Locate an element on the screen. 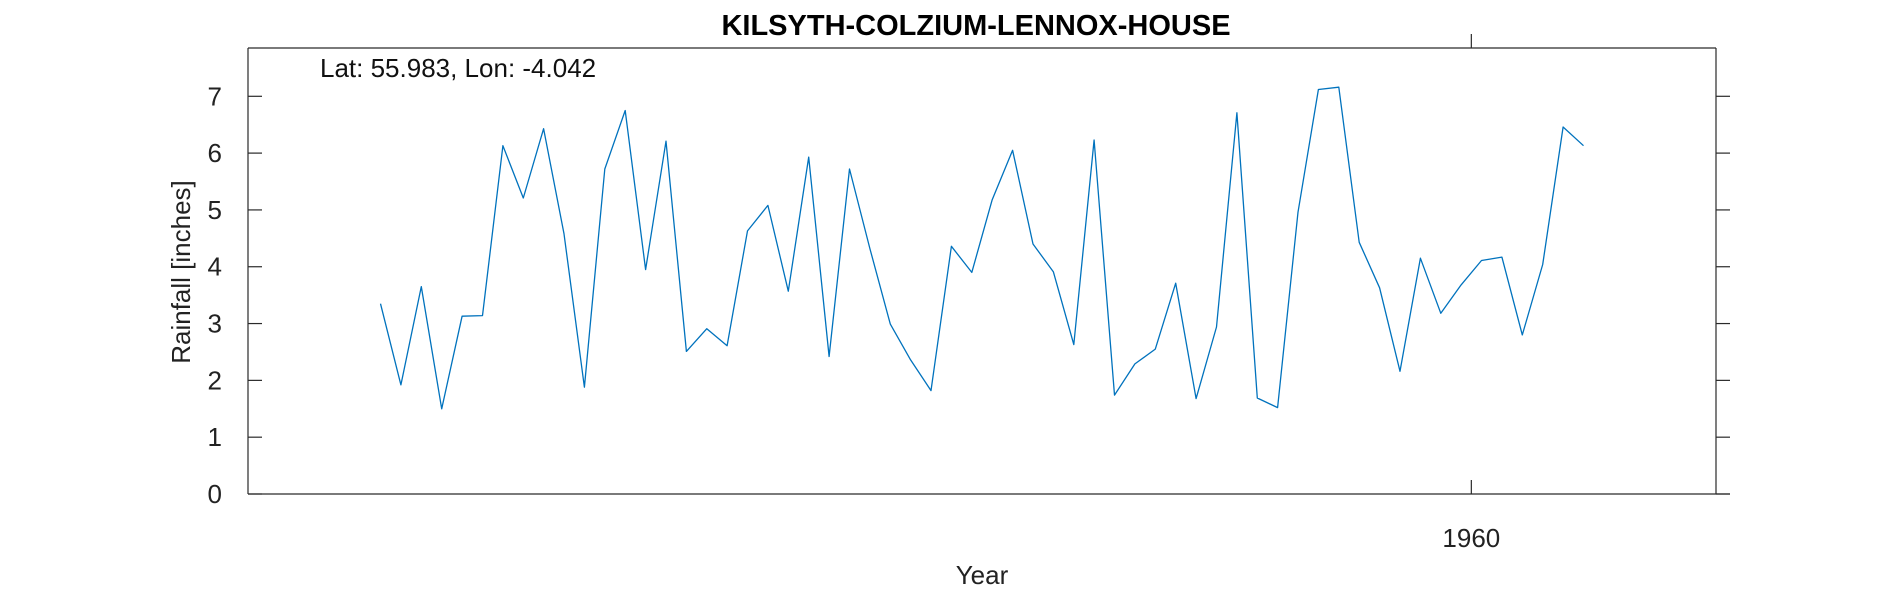  x-axis-label: Year is located at coordinates (982, 575).